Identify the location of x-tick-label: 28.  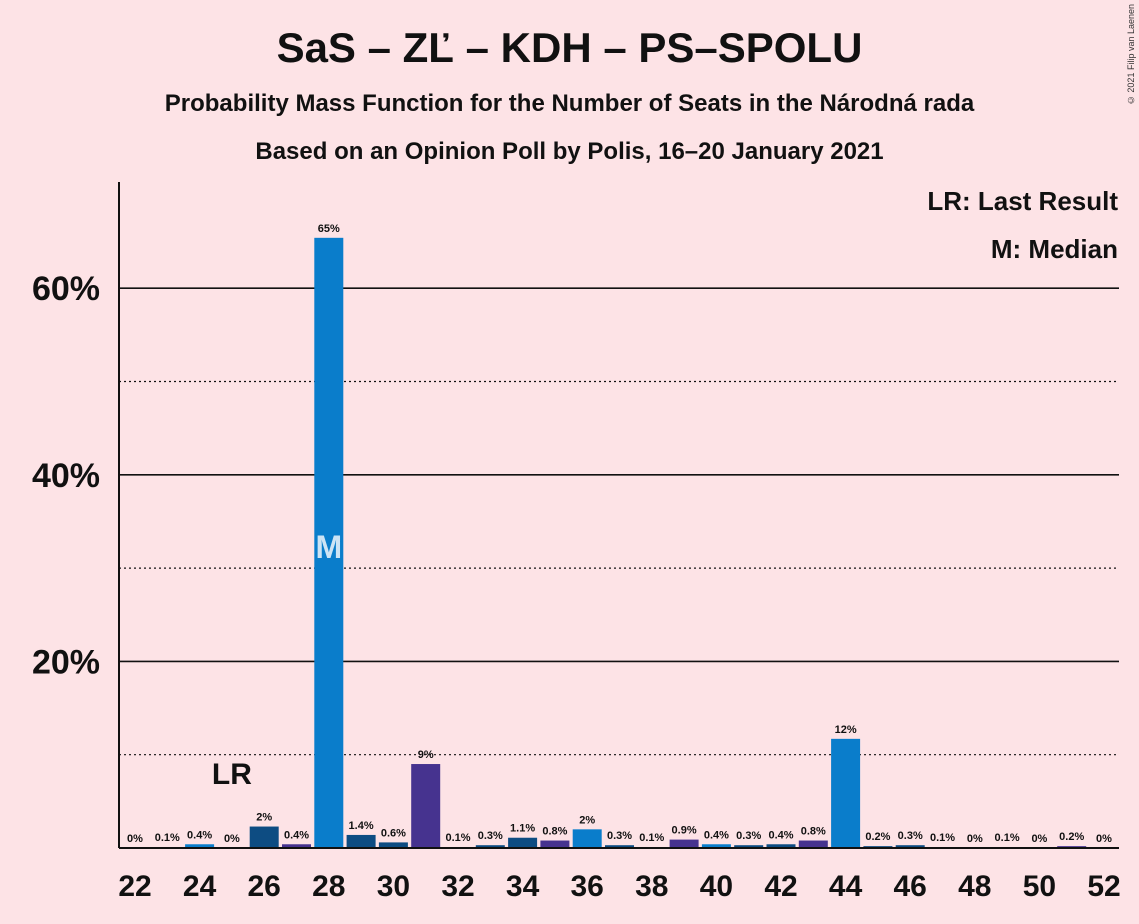
(328, 886).